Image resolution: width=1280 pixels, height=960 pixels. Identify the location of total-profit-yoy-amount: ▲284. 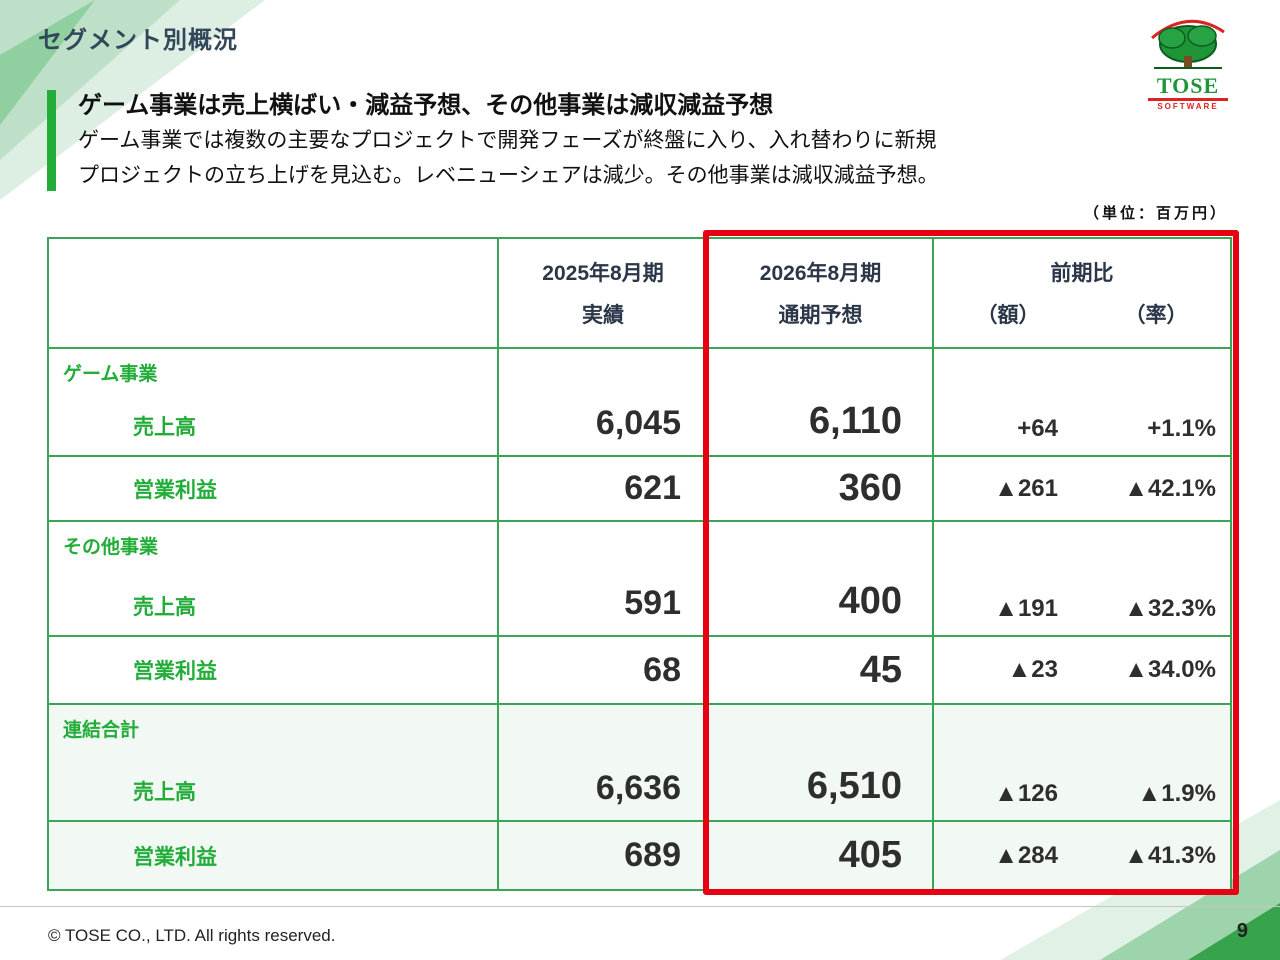
(1008, 855).